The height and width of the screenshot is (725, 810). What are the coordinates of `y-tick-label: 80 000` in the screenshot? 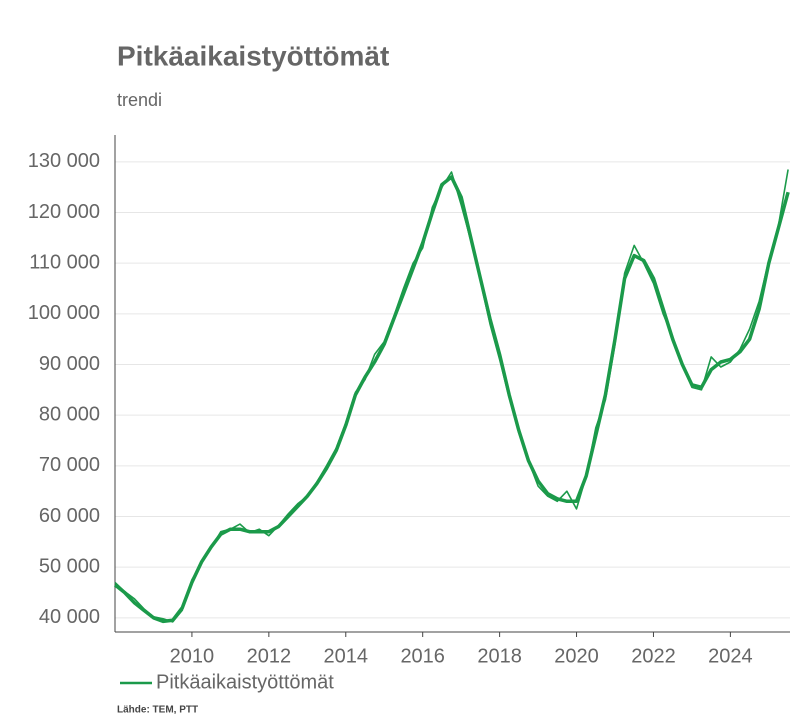 It's located at (69, 414).